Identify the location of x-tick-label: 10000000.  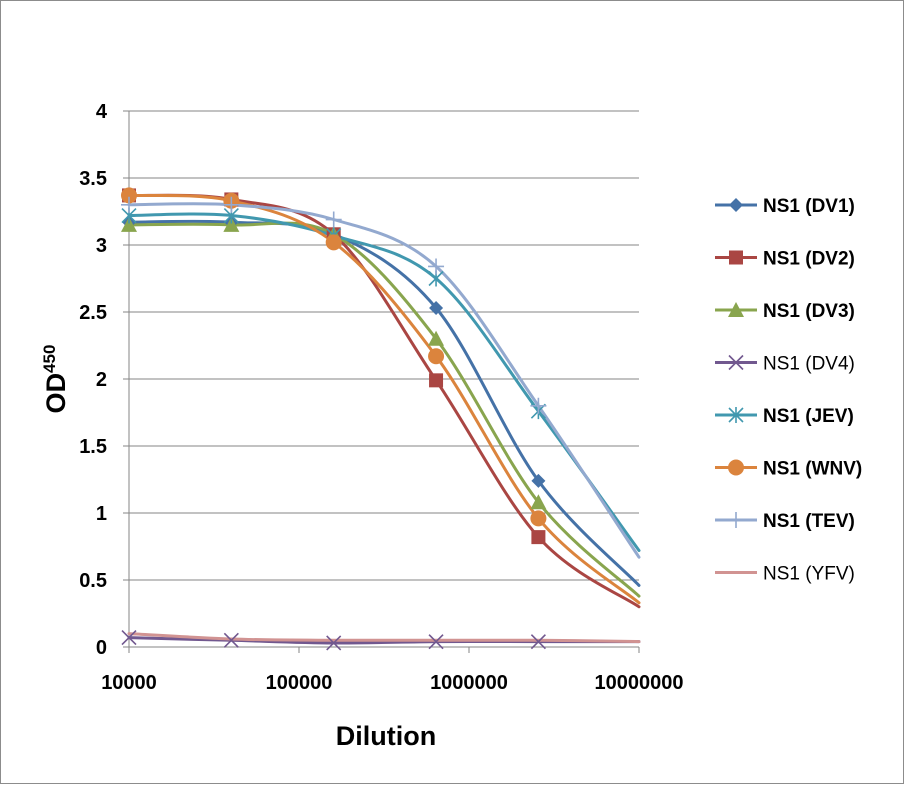
(639, 683).